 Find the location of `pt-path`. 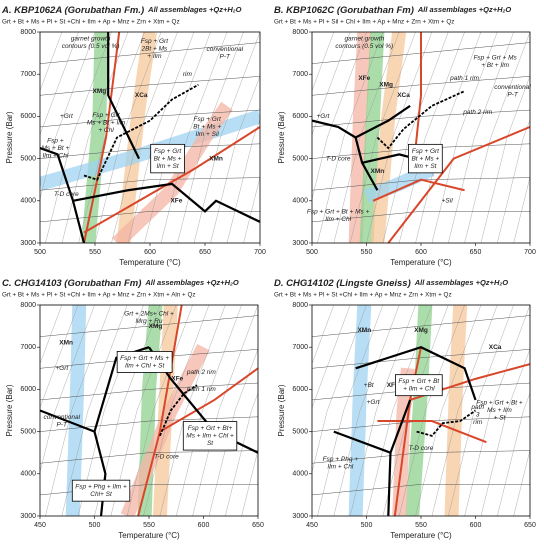

pt-path is located at coordinates (141, 132).